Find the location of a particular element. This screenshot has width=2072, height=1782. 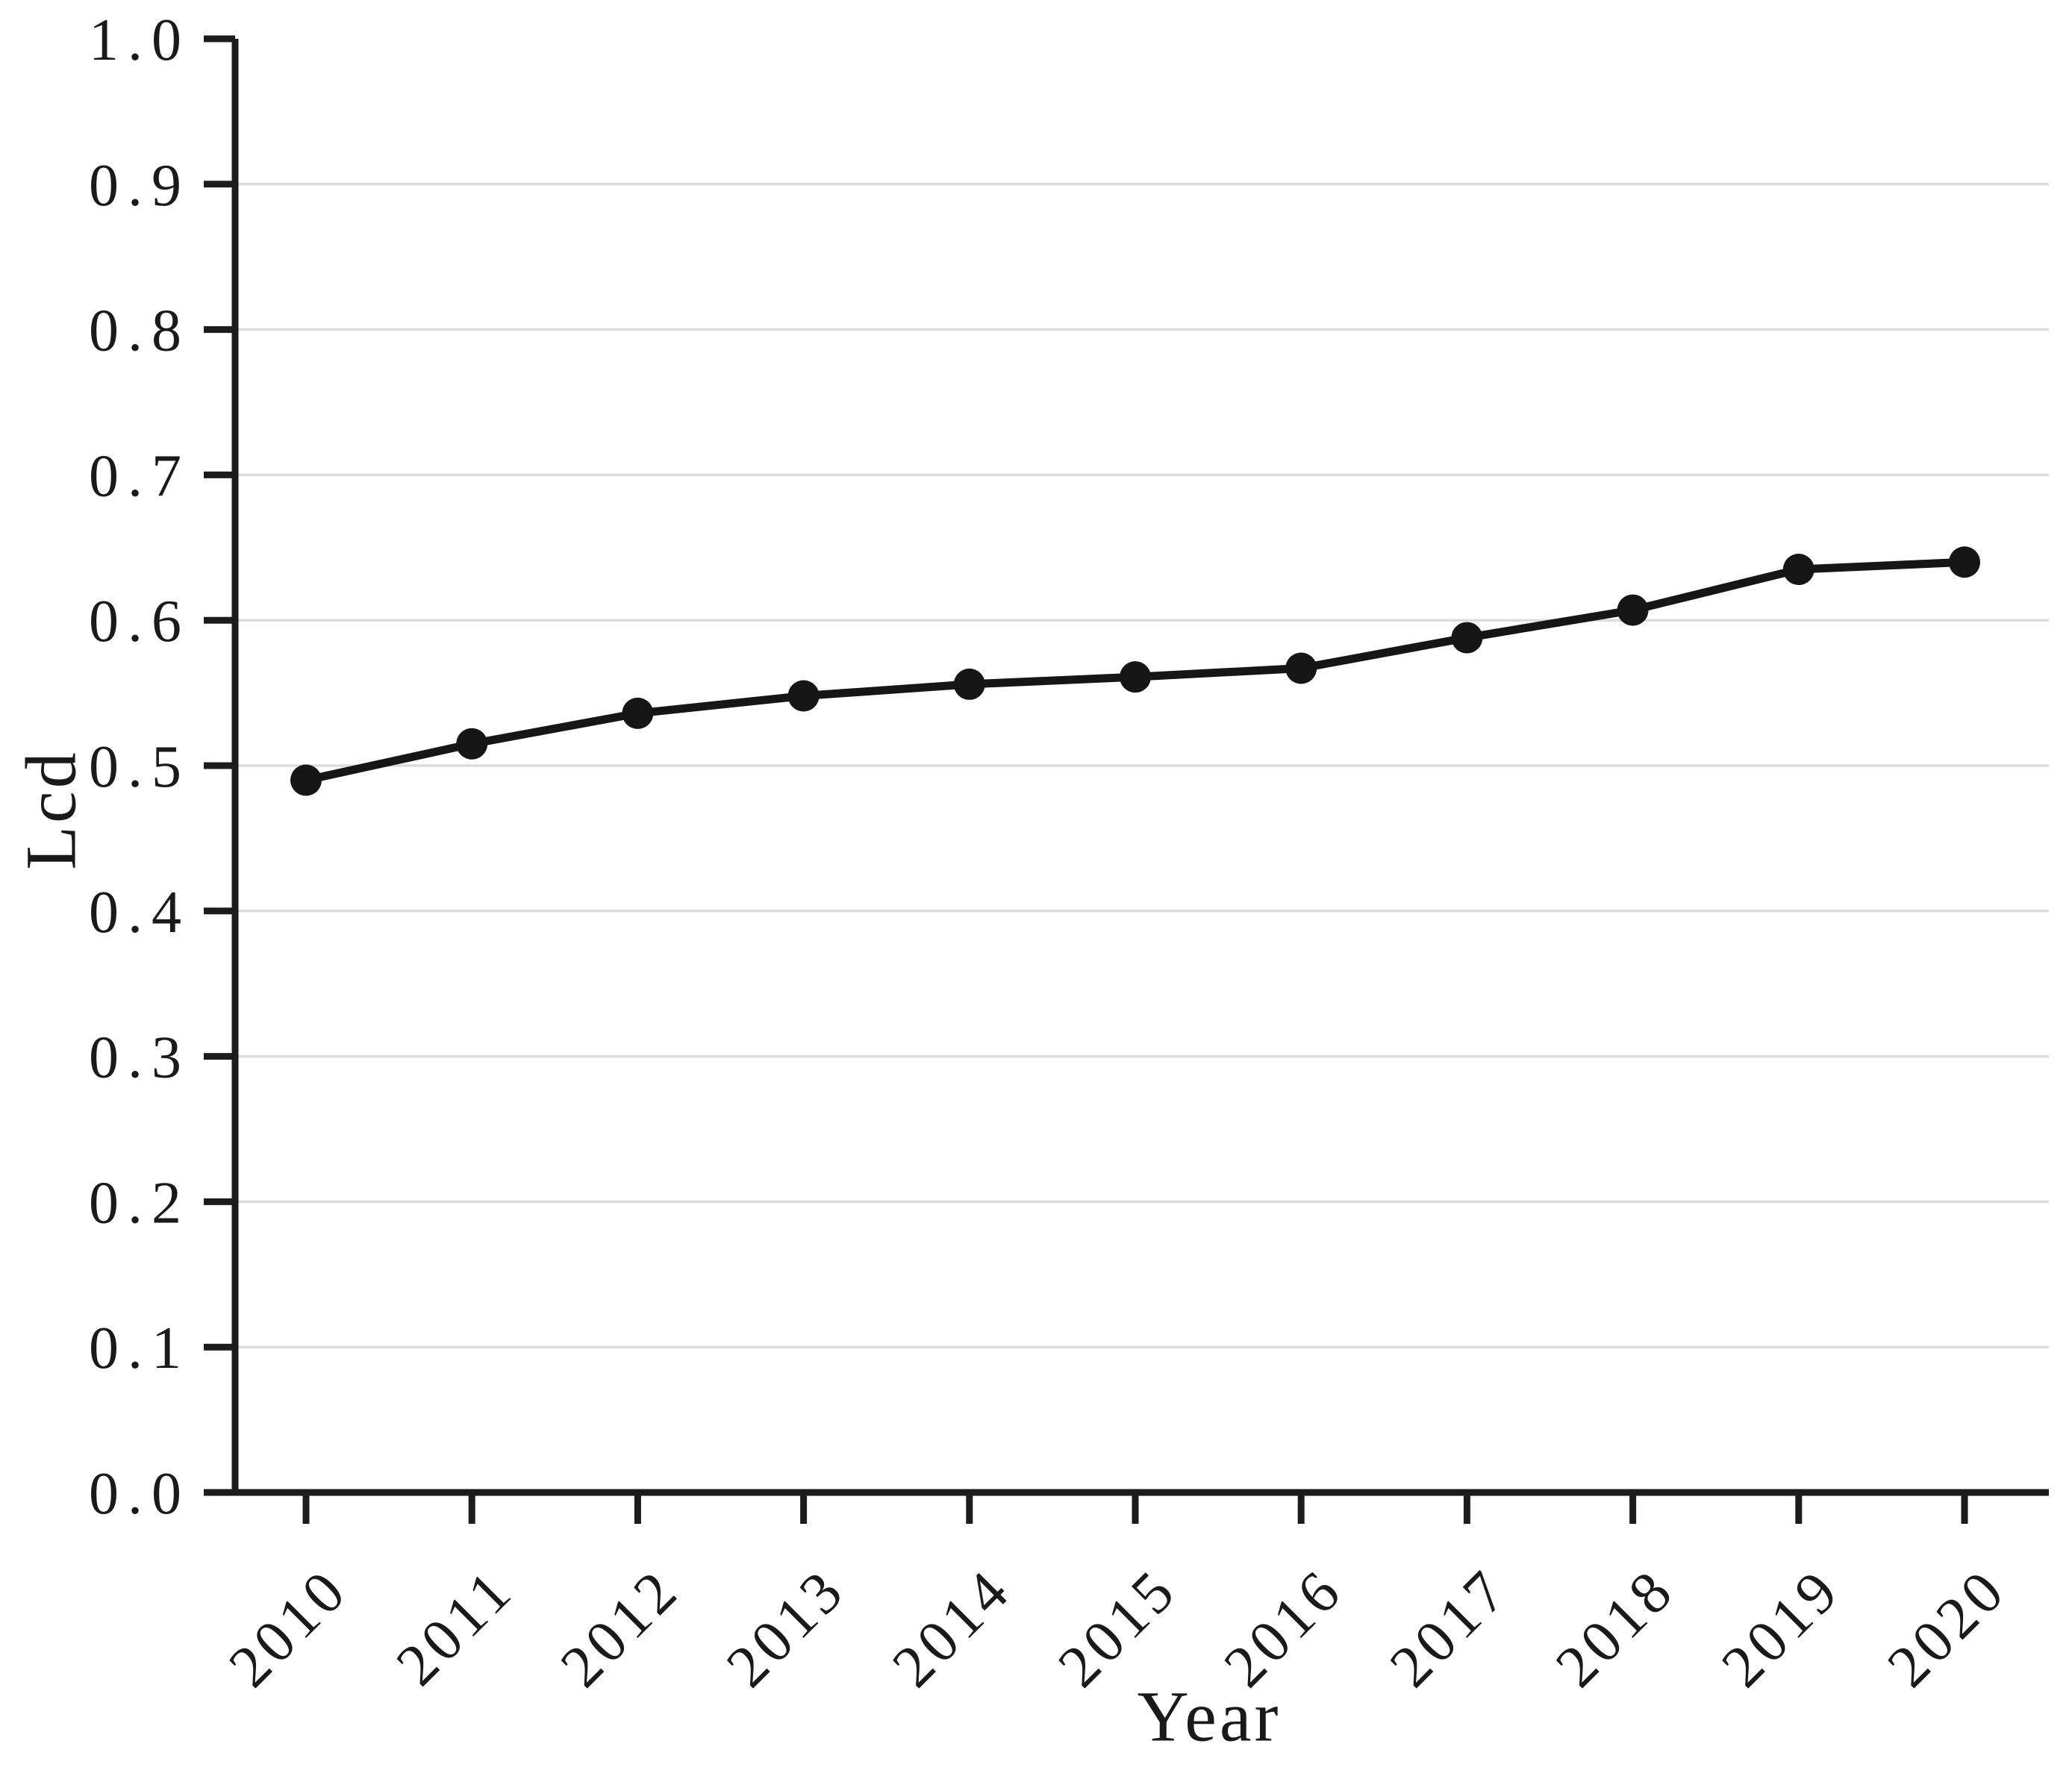

data-point-2020 is located at coordinates (1964, 562).